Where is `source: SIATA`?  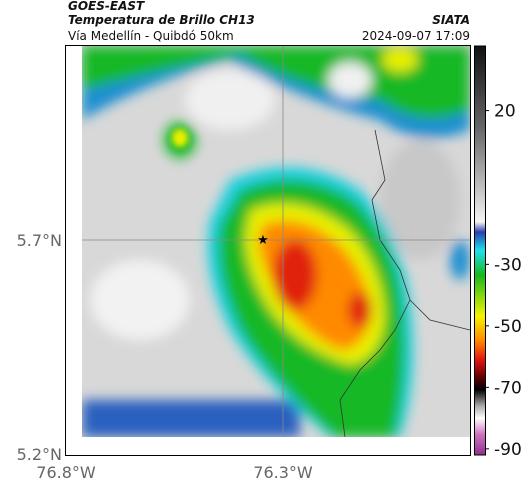 source: SIATA is located at coordinates (451, 20).